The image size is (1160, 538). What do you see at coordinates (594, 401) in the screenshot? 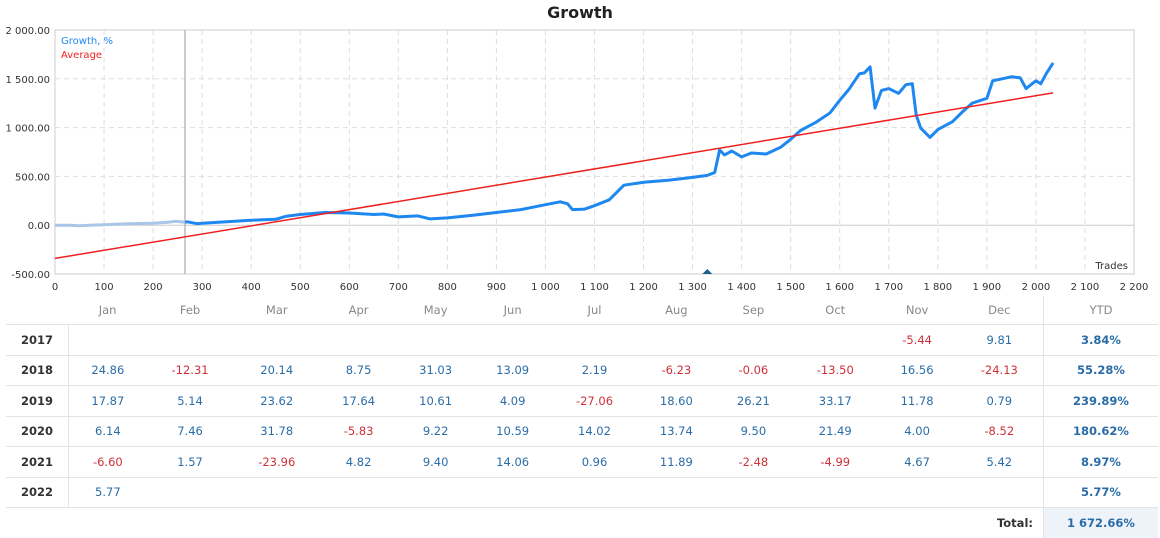
I see `month-return-cell: -27.06` at bounding box center [594, 401].